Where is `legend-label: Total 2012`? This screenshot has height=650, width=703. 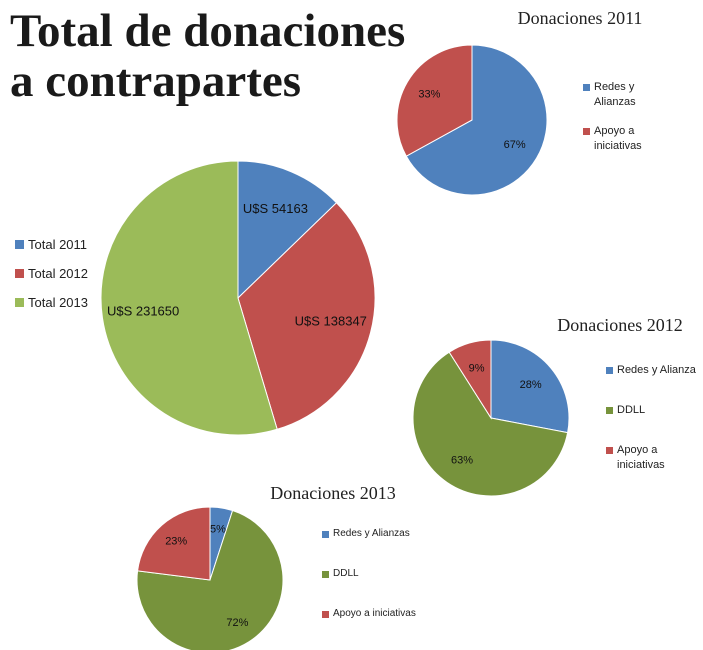
legend-label: Total 2012 is located at coordinates (58, 273).